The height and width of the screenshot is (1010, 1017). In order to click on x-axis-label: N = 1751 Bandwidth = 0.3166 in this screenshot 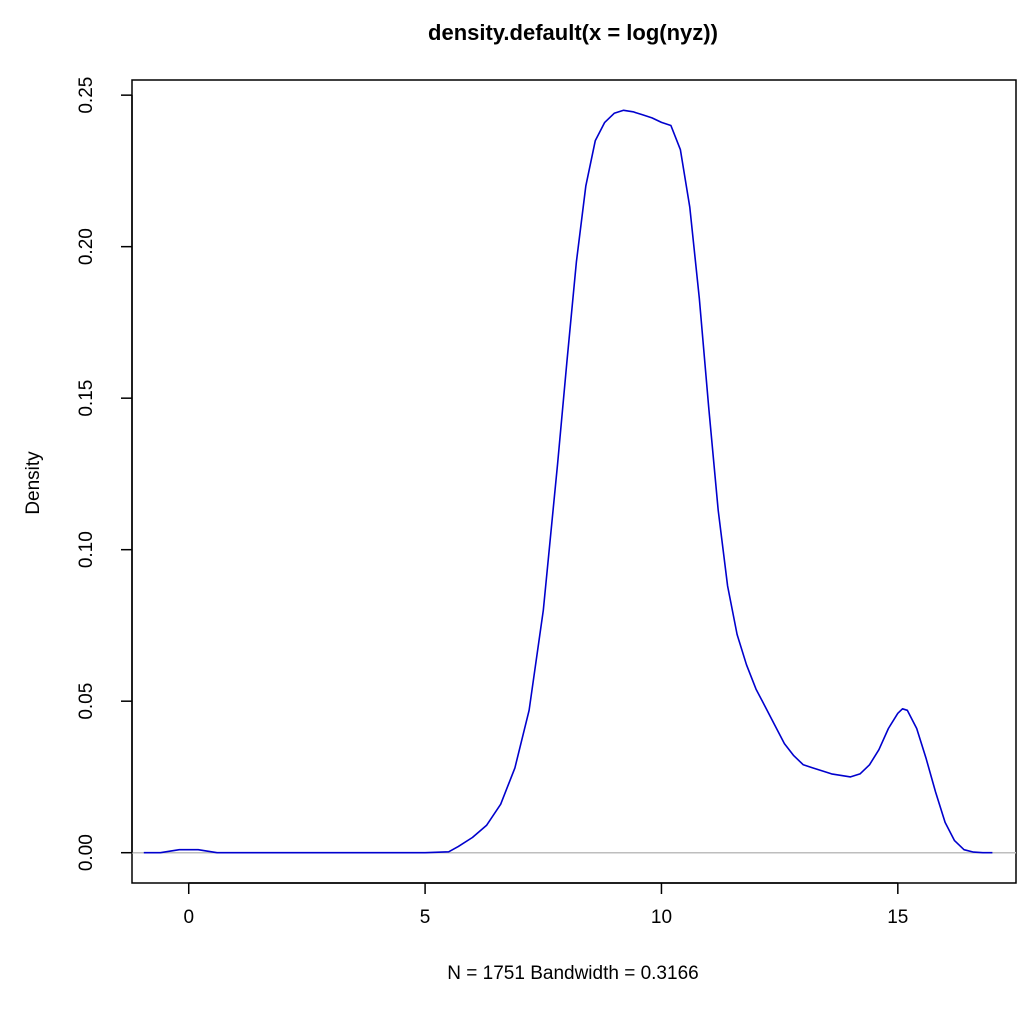, I will do `click(572, 973)`.